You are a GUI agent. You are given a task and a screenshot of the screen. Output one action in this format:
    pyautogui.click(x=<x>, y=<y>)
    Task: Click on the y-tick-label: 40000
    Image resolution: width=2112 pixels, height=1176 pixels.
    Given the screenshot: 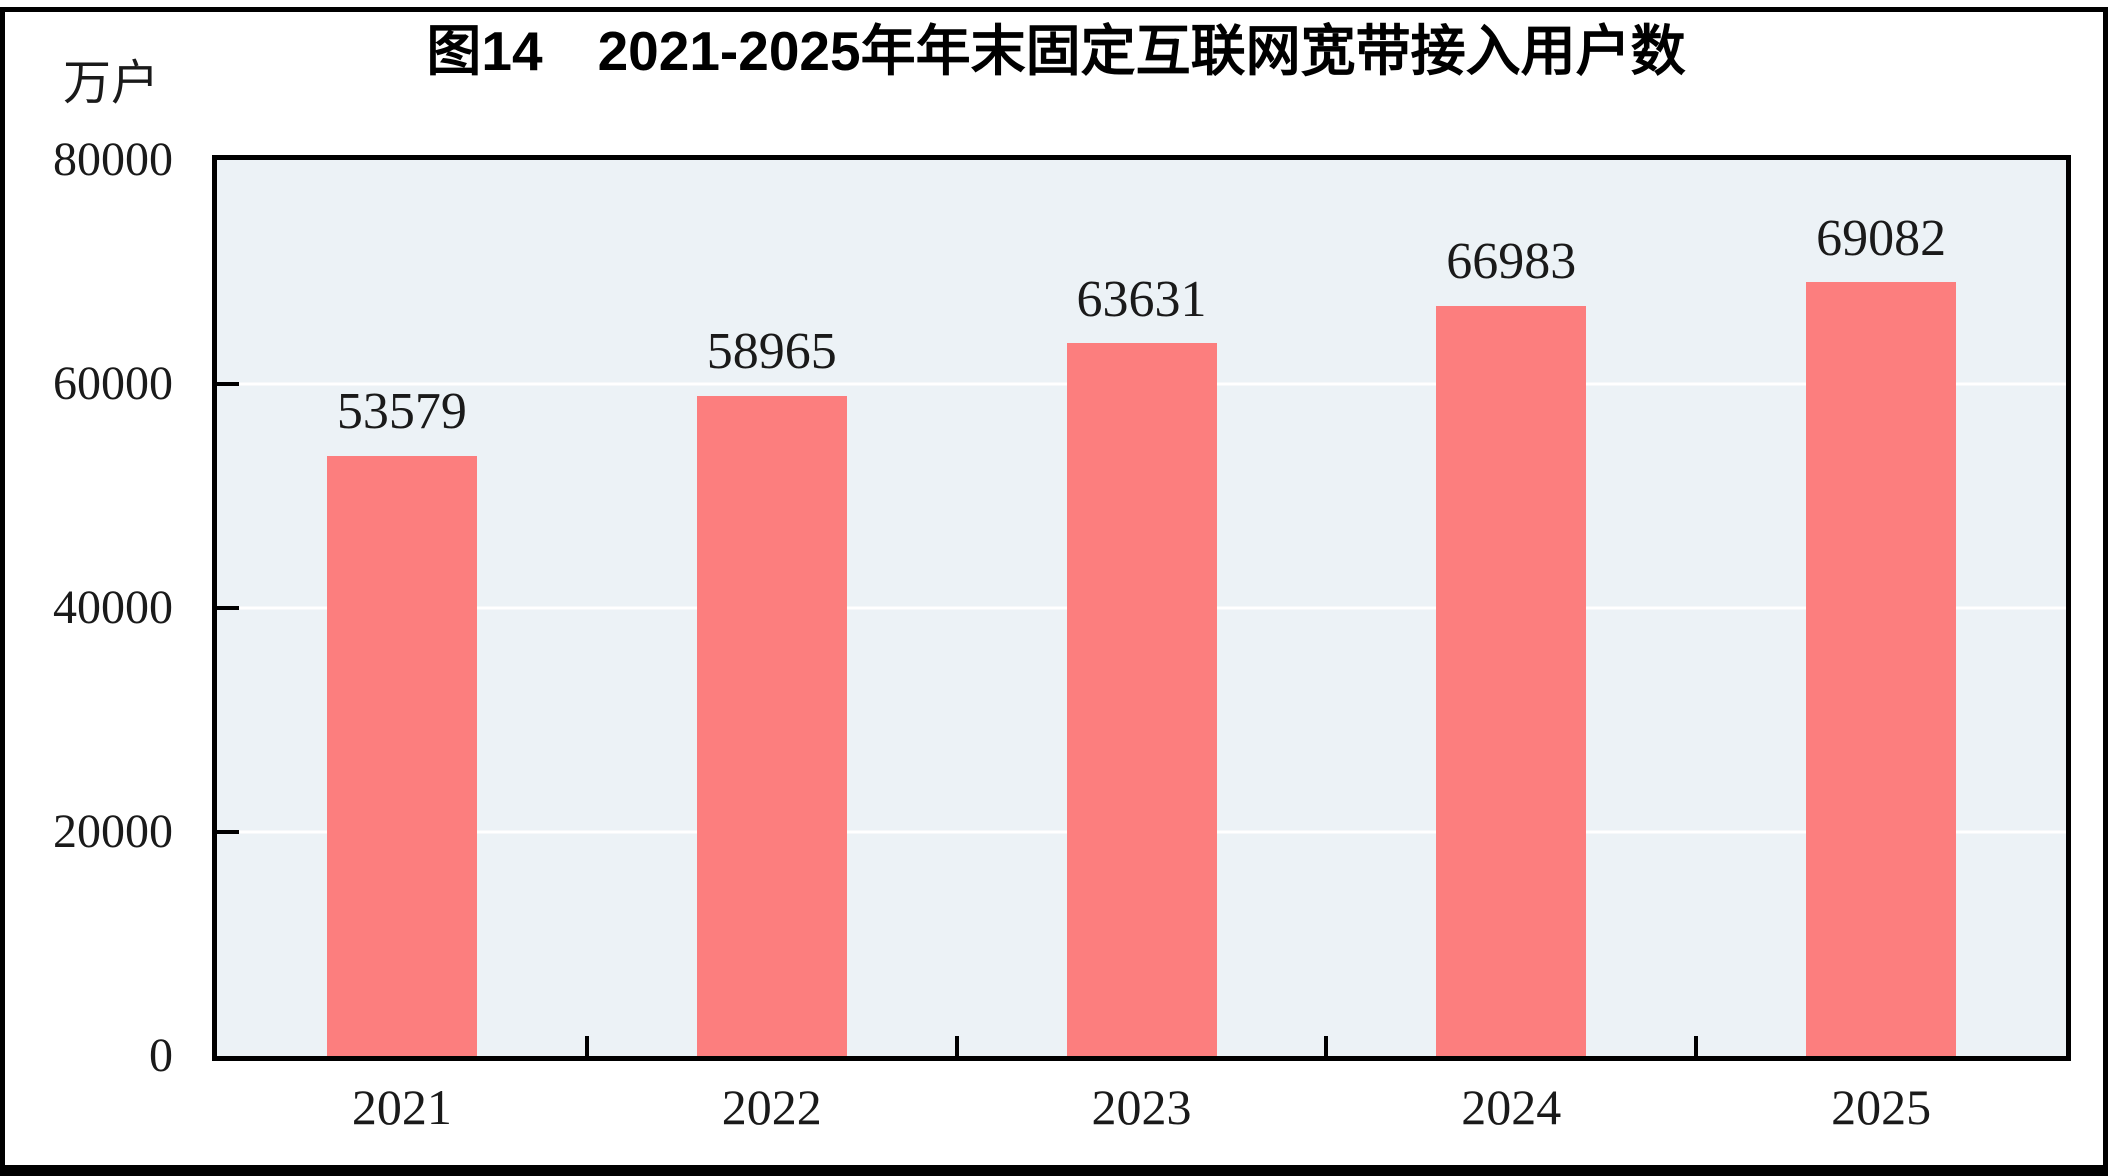 What is the action you would take?
    pyautogui.click(x=113, y=607)
    